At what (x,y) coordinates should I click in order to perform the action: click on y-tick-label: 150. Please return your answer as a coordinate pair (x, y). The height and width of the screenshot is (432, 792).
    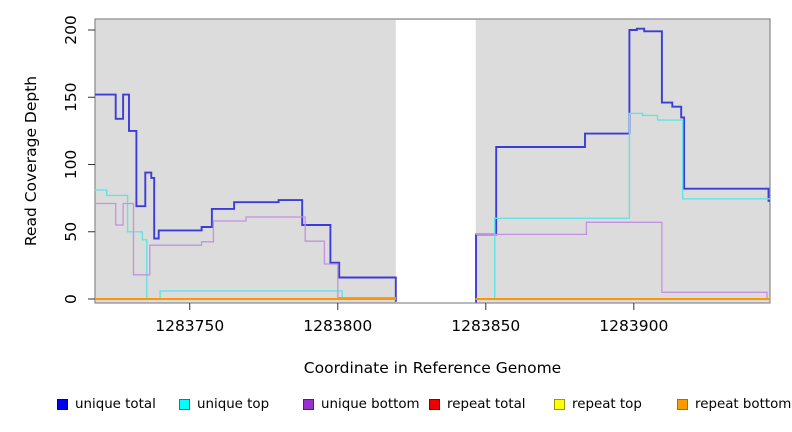
    Looking at the image, I should click on (71, 97).